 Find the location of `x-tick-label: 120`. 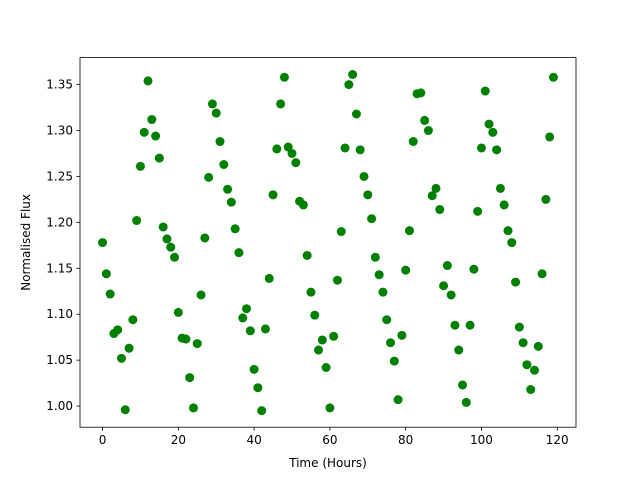

x-tick-label: 120 is located at coordinates (557, 440).